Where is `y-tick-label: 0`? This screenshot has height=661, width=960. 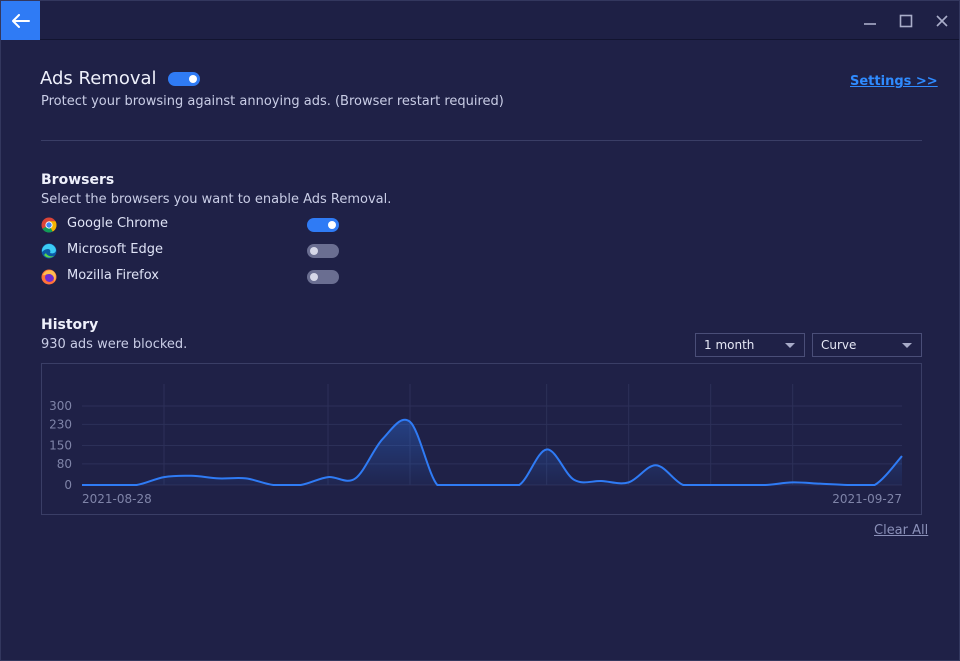 y-tick-label: 0 is located at coordinates (68, 485).